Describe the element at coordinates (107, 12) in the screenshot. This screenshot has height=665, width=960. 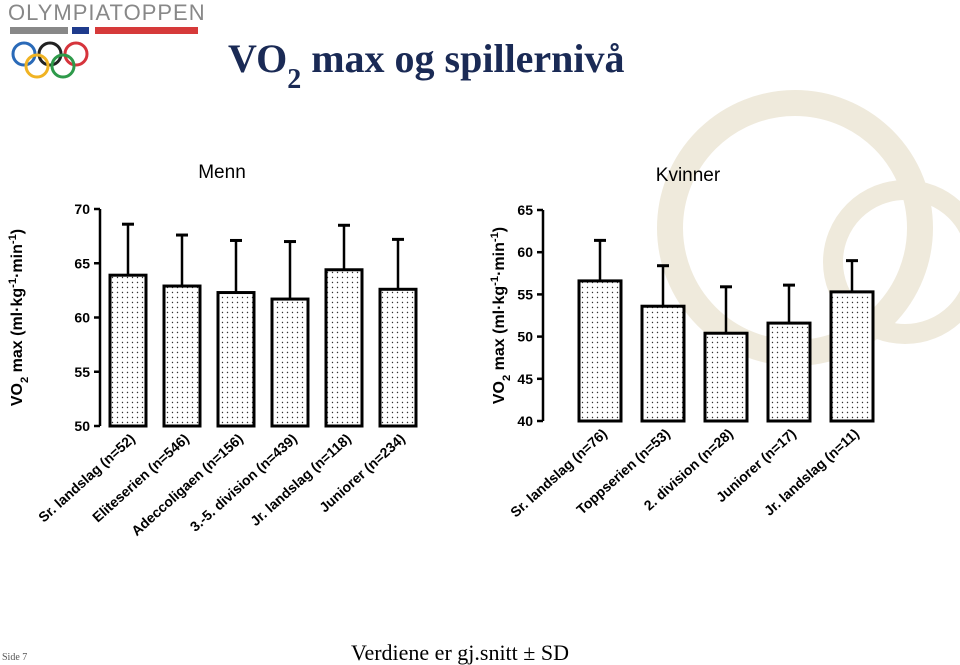
I see `logo-text: OLYMPIATOPPEN` at that location.